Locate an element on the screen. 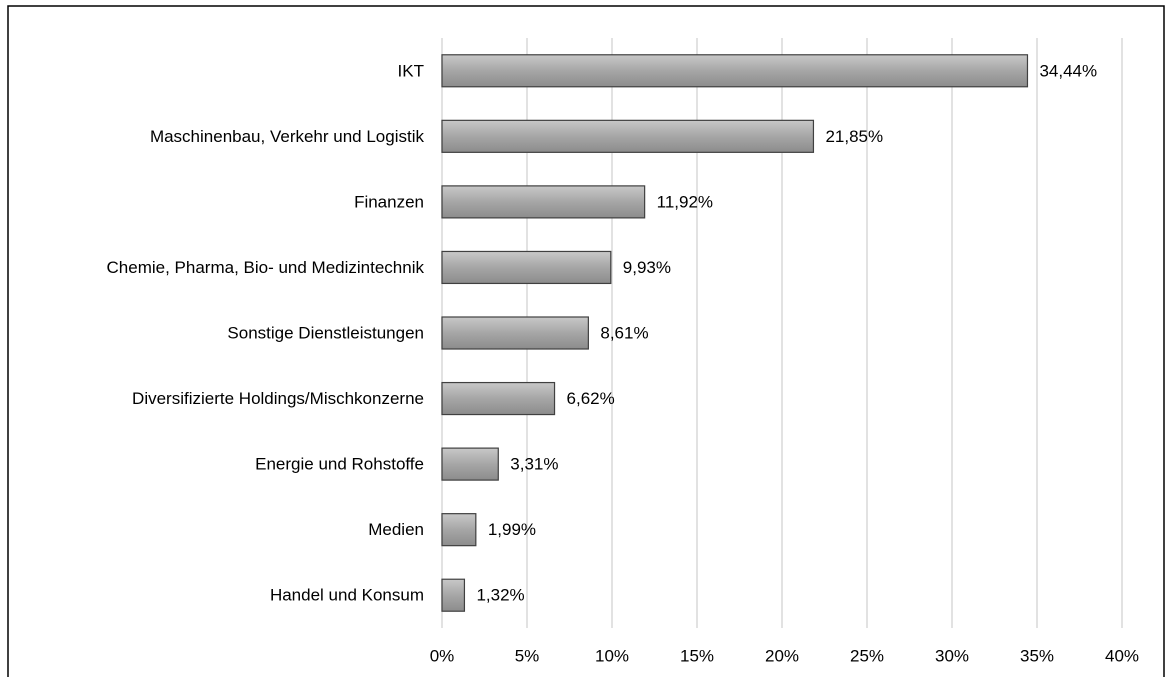 Image resolution: width=1171 pixels, height=677 pixels. x-tick-label: 0% is located at coordinates (442, 655).